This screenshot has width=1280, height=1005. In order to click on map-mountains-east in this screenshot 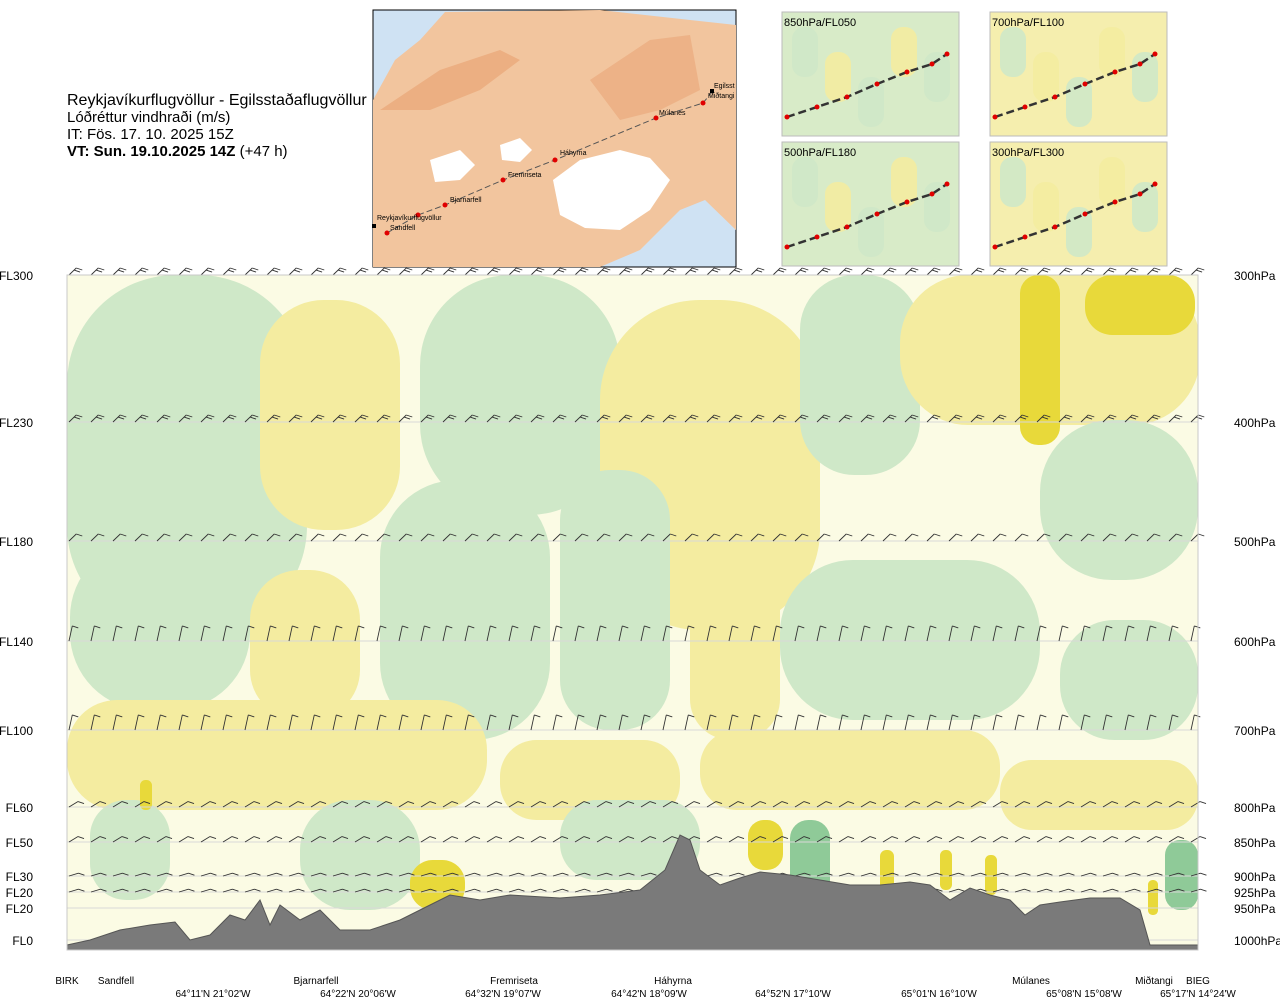, I will do `click(645, 77)`.